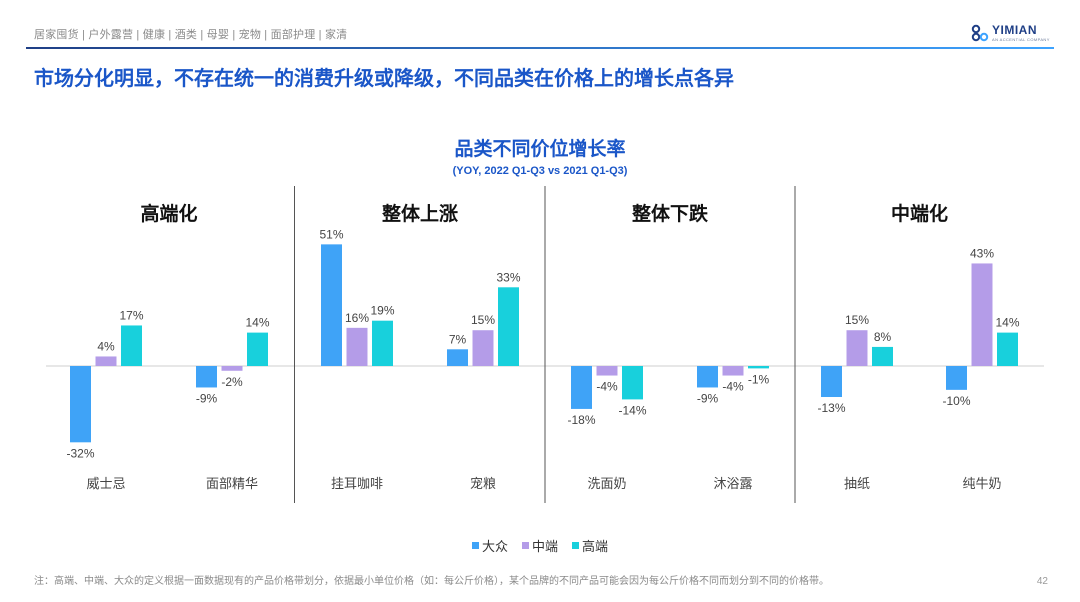  Describe the element at coordinates (105, 483) in the screenshot. I see `category-label: 威士忌` at that location.